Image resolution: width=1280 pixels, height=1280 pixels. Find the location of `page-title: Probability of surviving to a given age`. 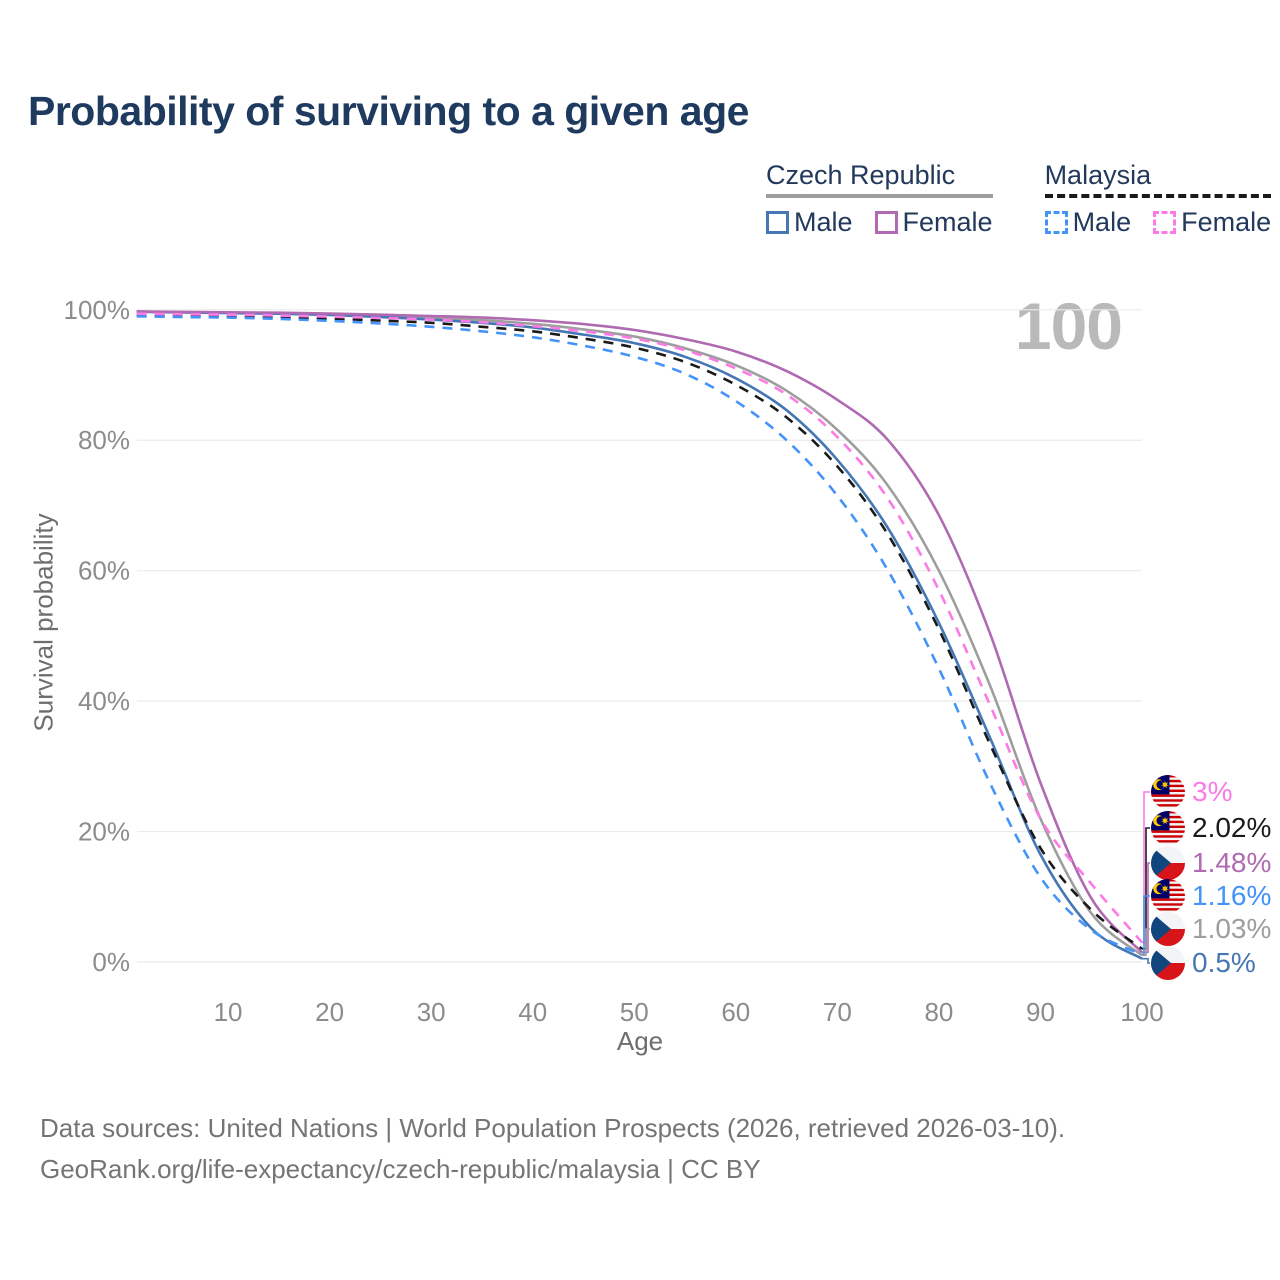

page-title: Probability of surviving to a given age is located at coordinates (388, 111).